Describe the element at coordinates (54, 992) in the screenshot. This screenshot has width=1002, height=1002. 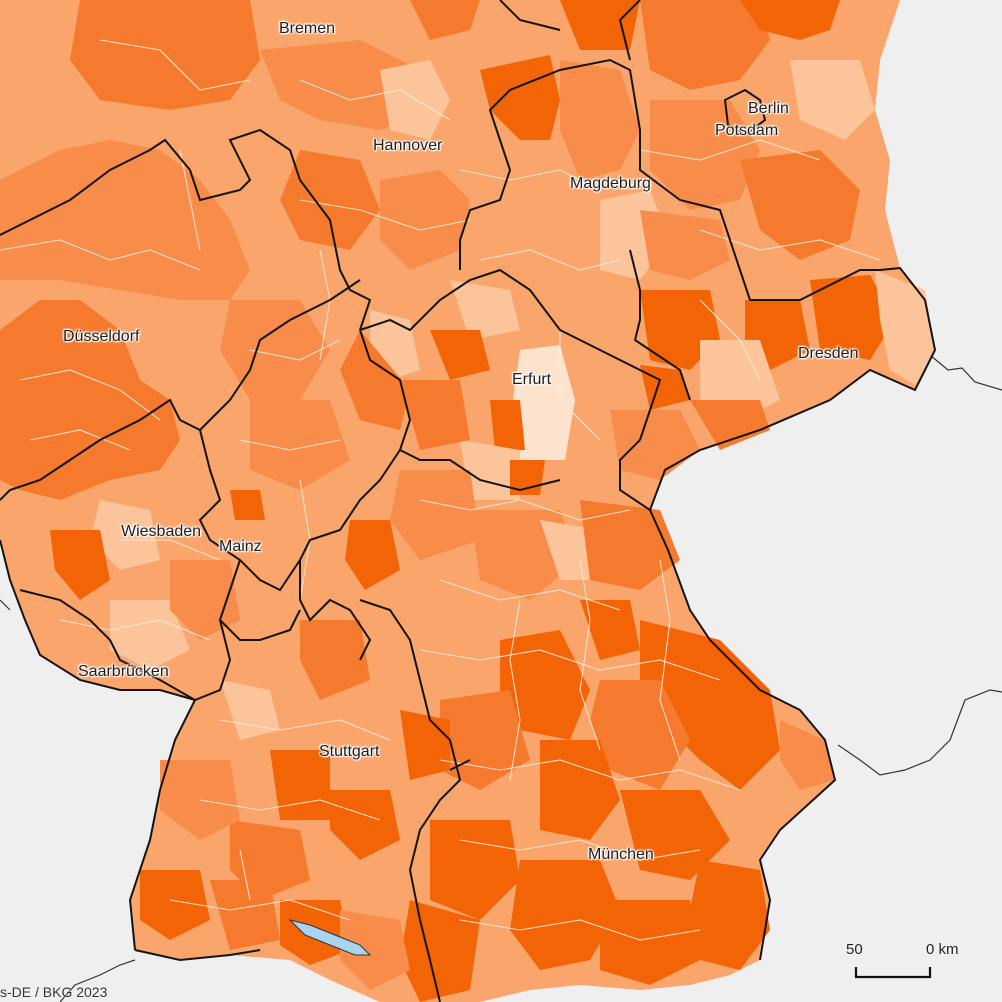
I see `map-attribution: s-DE / BKG 2023` at that location.